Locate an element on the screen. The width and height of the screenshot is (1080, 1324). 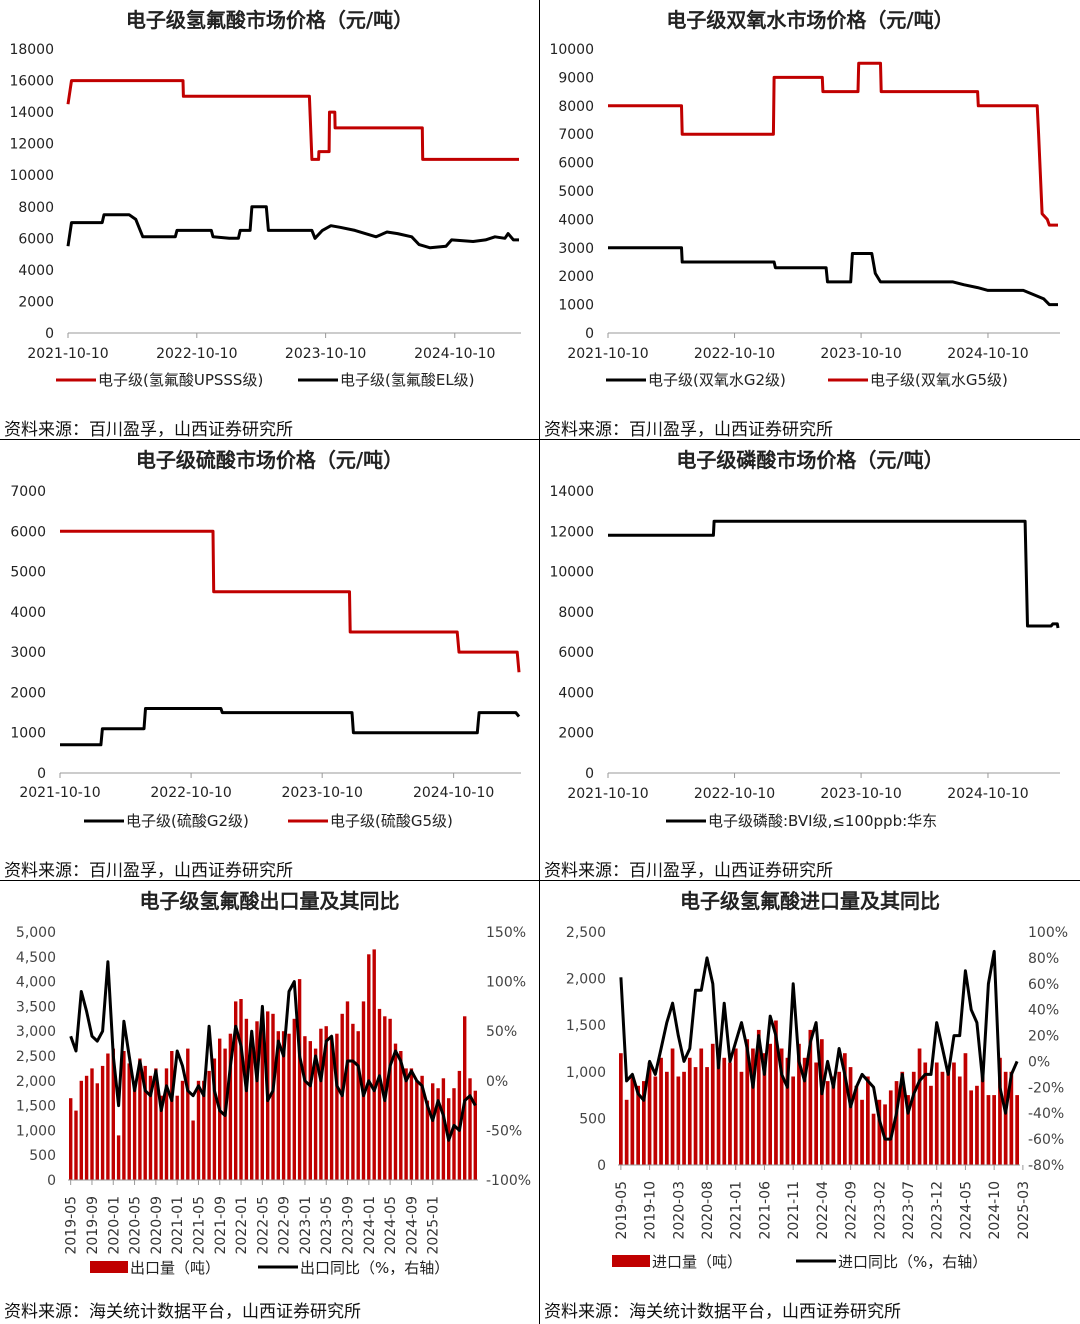
x-tick-label: 2022-01 is located at coordinates (242, 1225).